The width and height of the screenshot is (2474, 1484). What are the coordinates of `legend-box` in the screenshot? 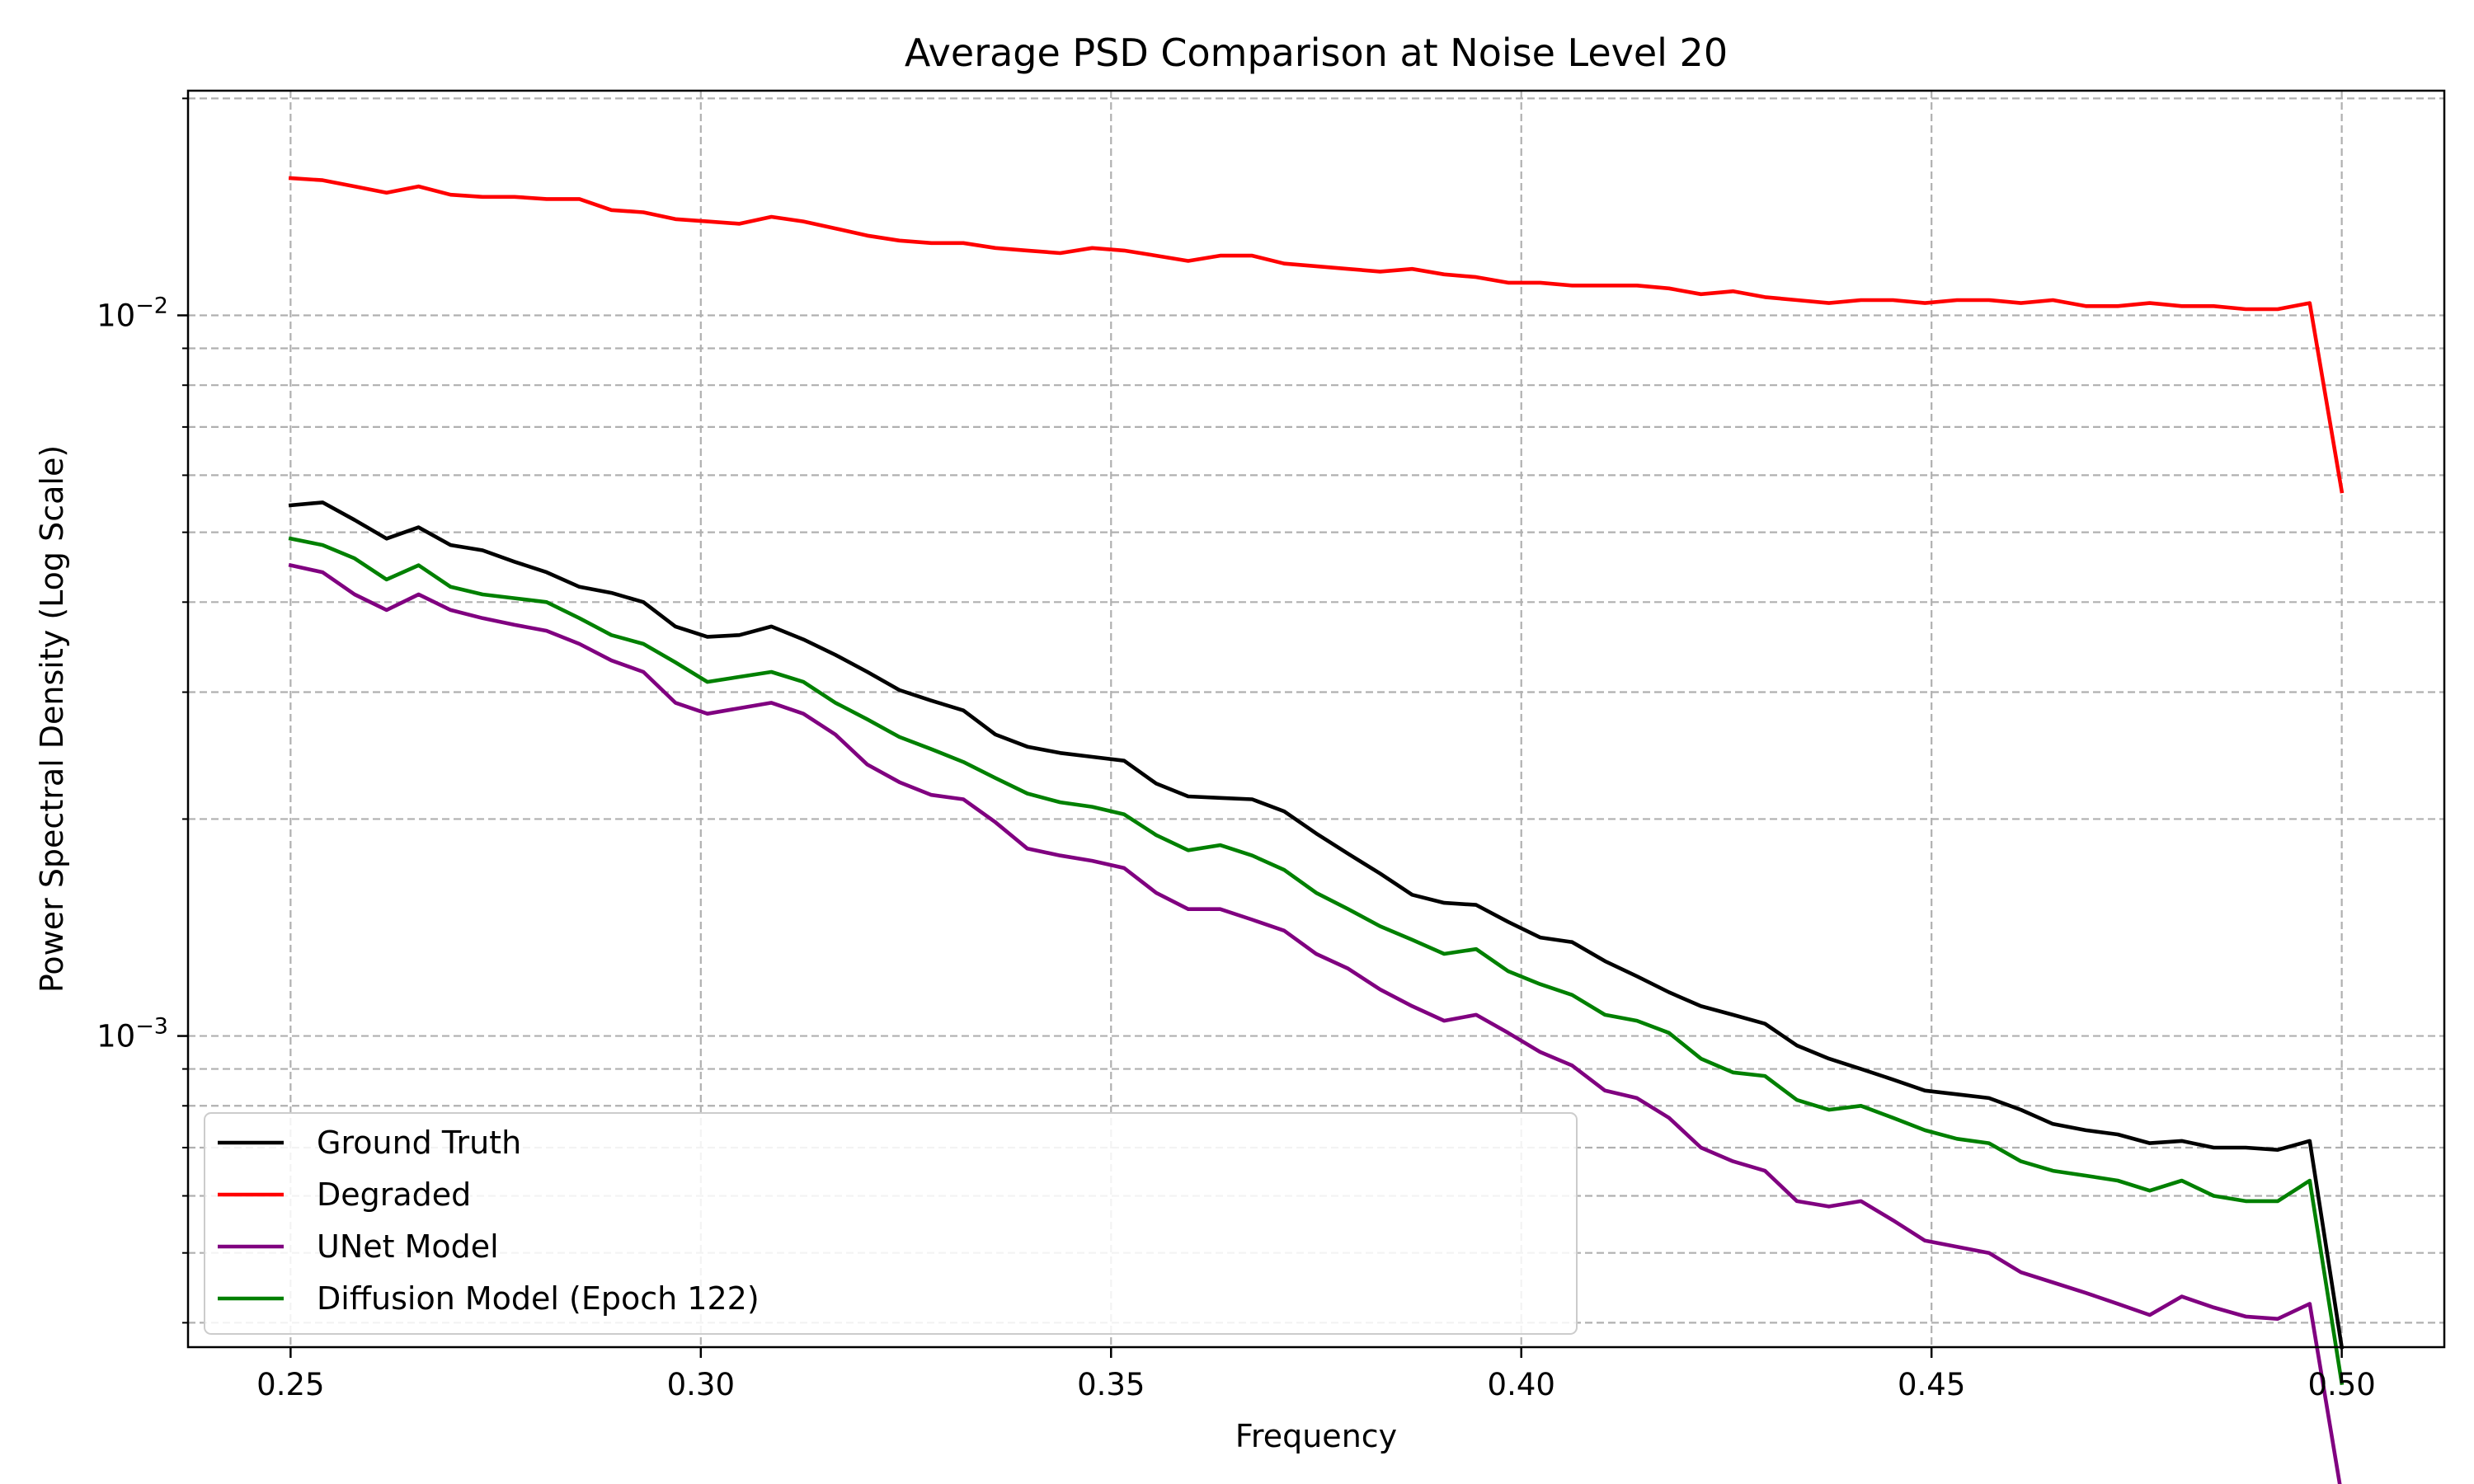 It's located at (891, 1223).